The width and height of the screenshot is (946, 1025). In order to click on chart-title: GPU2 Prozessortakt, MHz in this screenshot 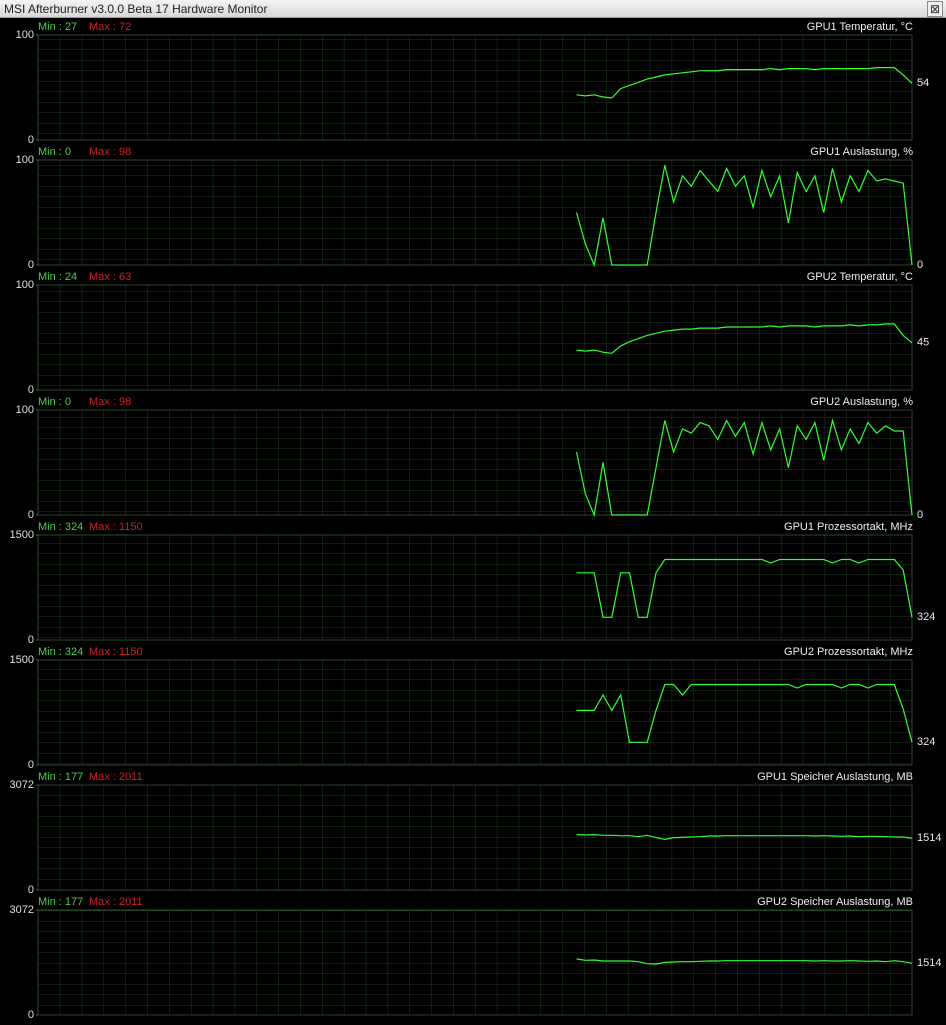, I will do `click(848, 652)`.